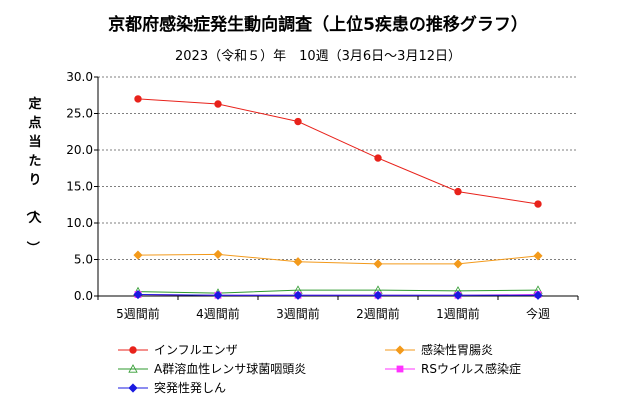 Image resolution: width=636 pixels, height=411 pixels. I want to click on chart-subtitle: 2023（令和５）年 10週（3月6日～3月12日）, so click(318, 56).